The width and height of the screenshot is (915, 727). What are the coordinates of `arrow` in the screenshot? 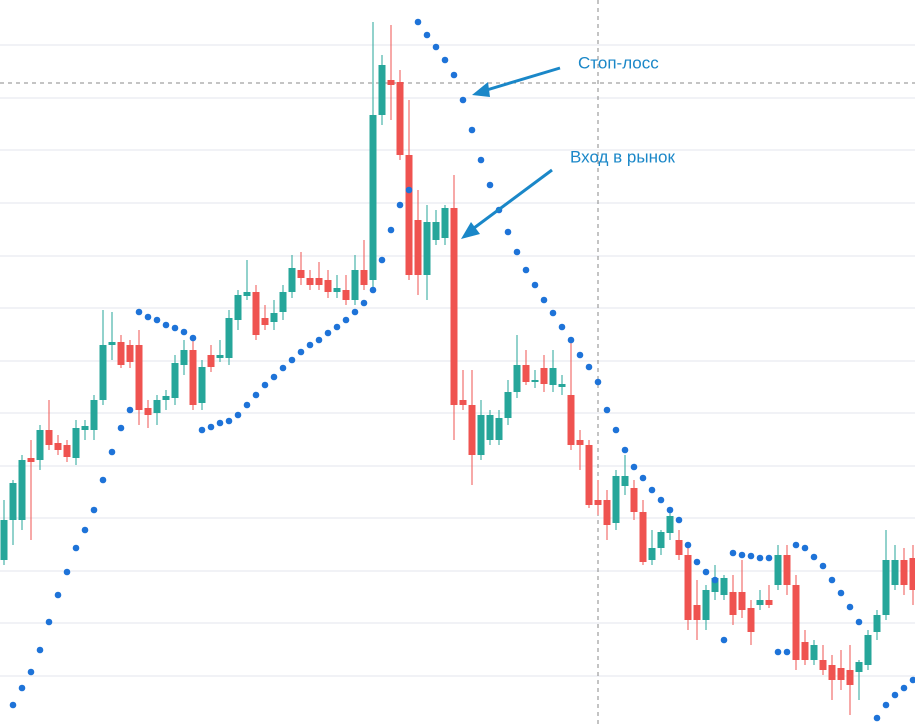 It's located at (511, 200).